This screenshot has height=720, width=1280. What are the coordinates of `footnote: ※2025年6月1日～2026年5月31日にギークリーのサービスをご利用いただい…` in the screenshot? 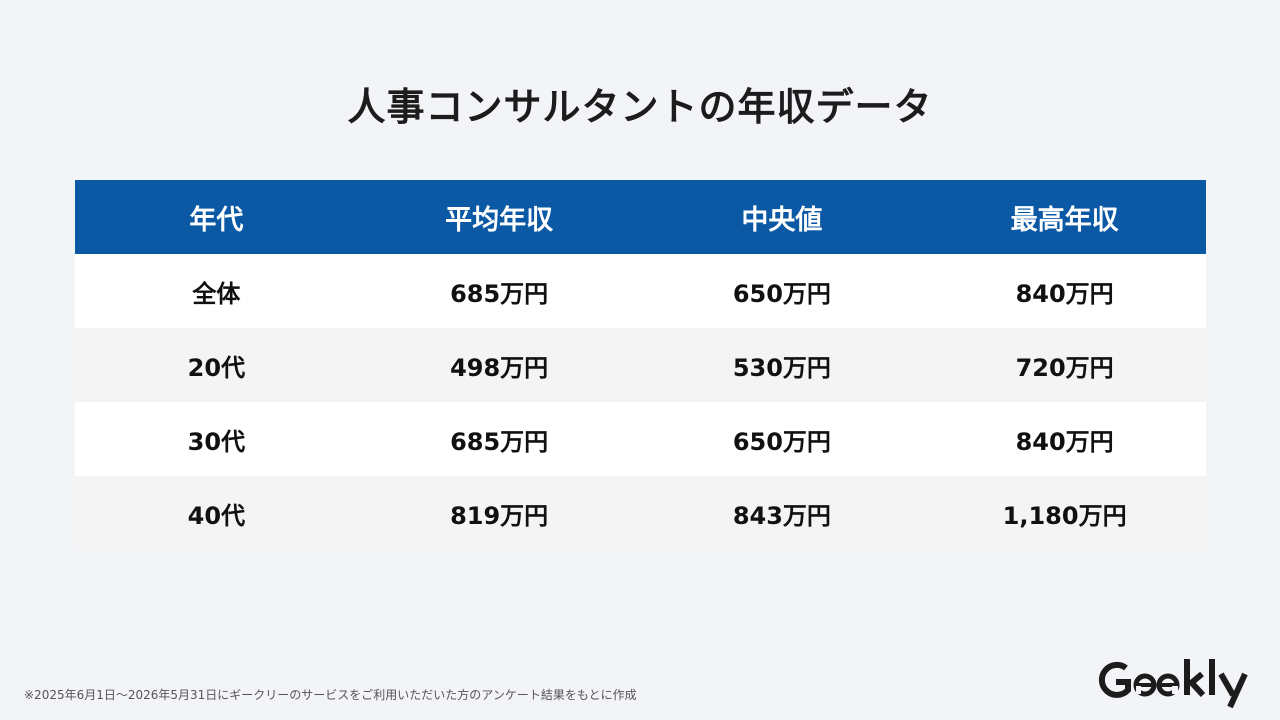 It's located at (330, 695).